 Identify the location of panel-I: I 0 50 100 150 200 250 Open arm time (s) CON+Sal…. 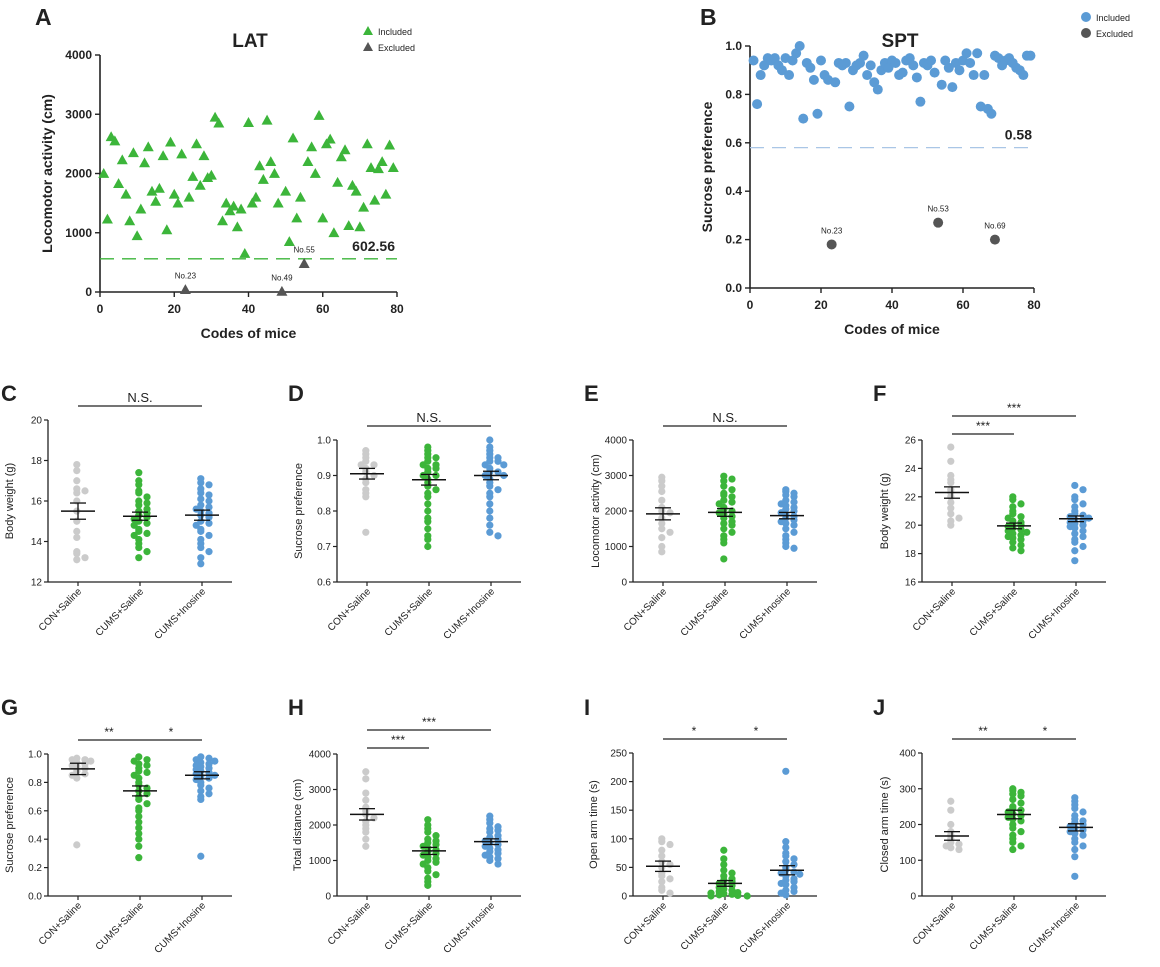
(700, 825).